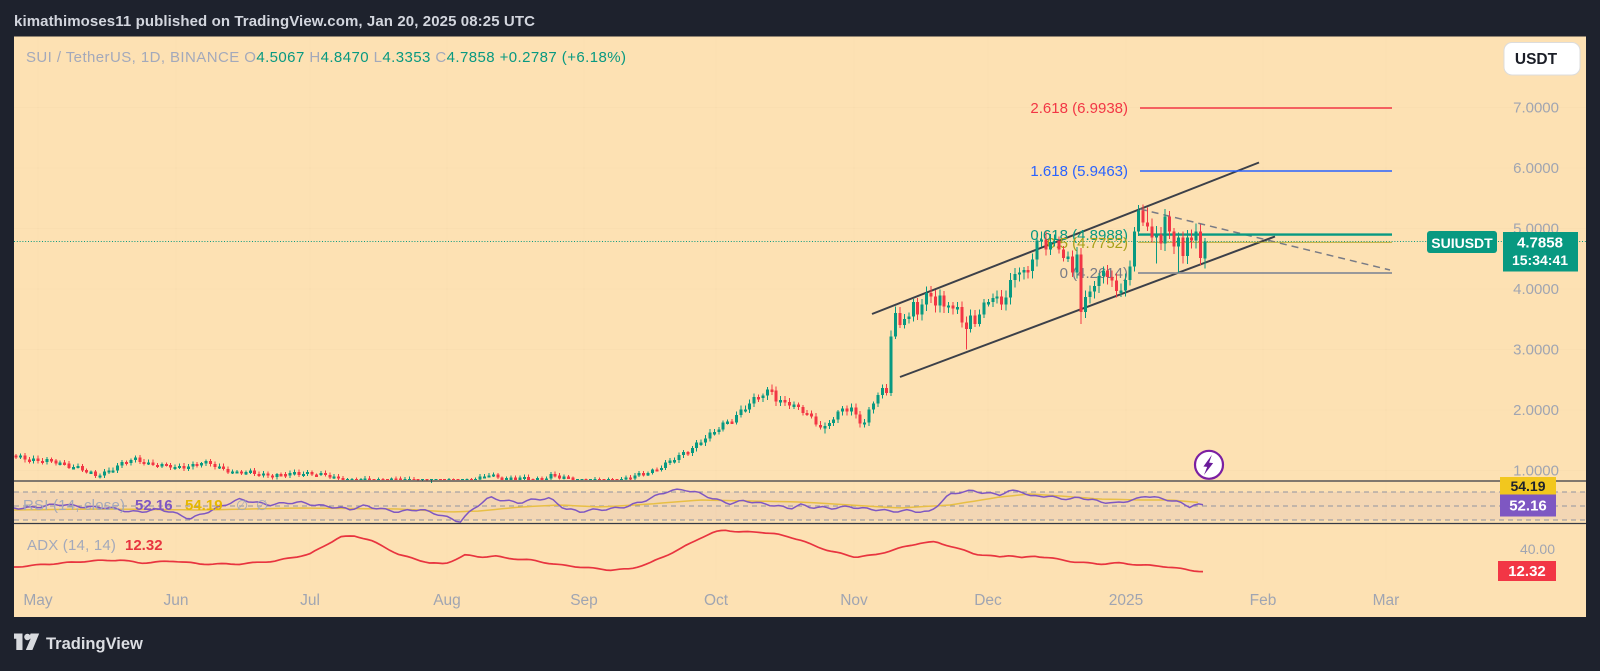  I want to click on svg-text: 7.0000, so click(1536, 108).